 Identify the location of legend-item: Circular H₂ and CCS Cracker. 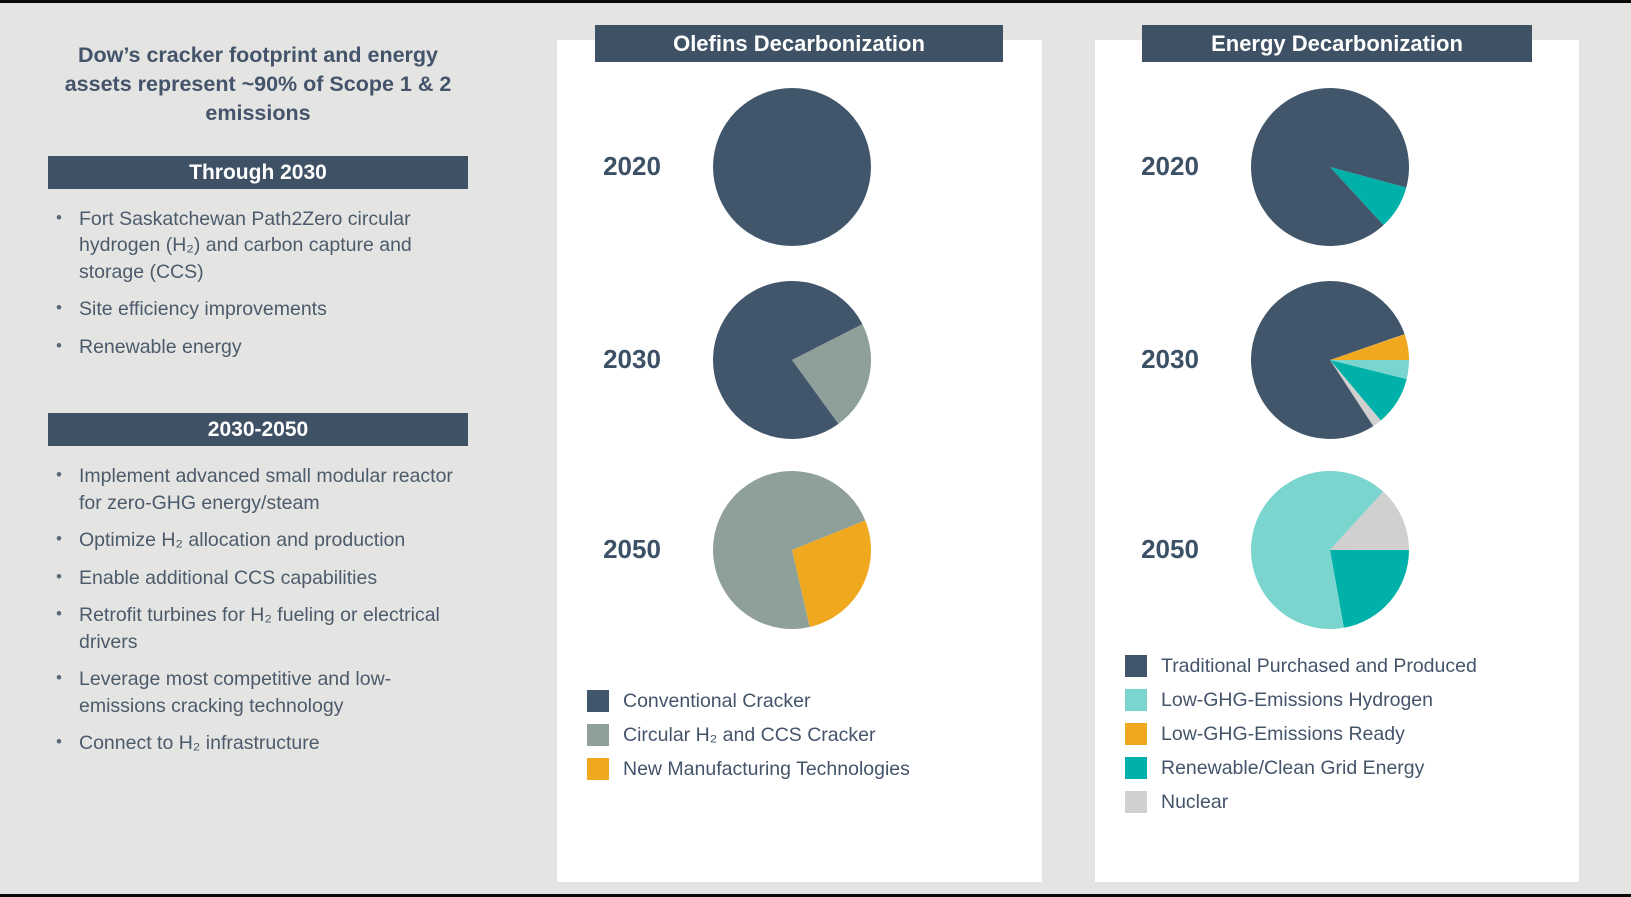
(748, 735).